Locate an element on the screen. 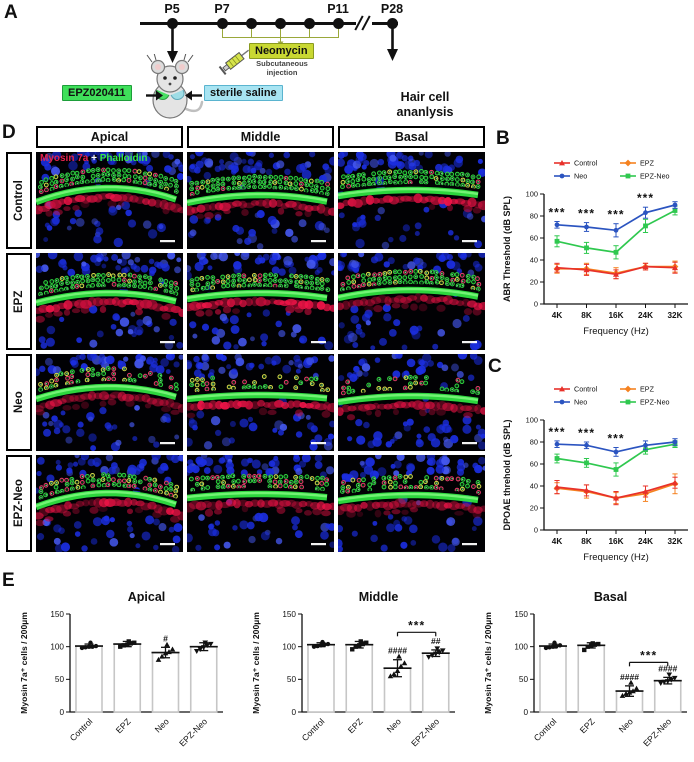 This screenshot has height=762, width=694. micrograph-epzneo-apical is located at coordinates (109, 503).